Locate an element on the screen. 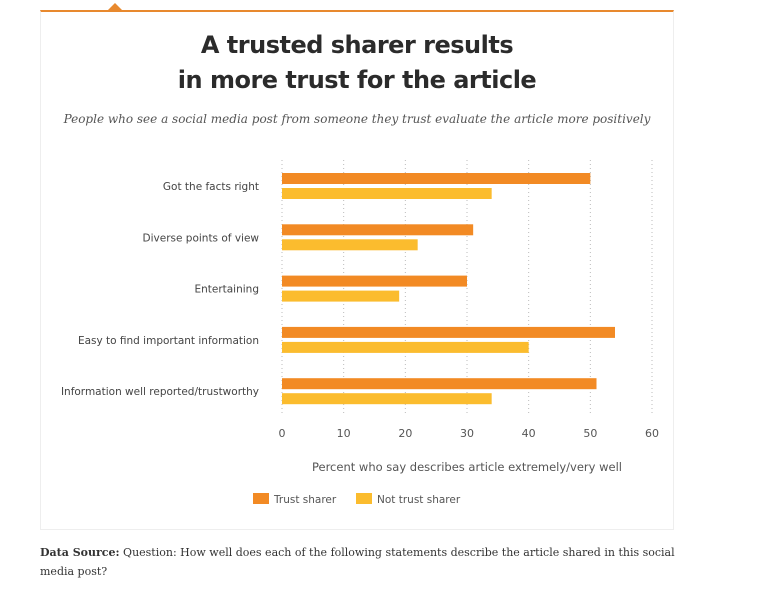  legend-label: Not trust sharer is located at coordinates (419, 500).